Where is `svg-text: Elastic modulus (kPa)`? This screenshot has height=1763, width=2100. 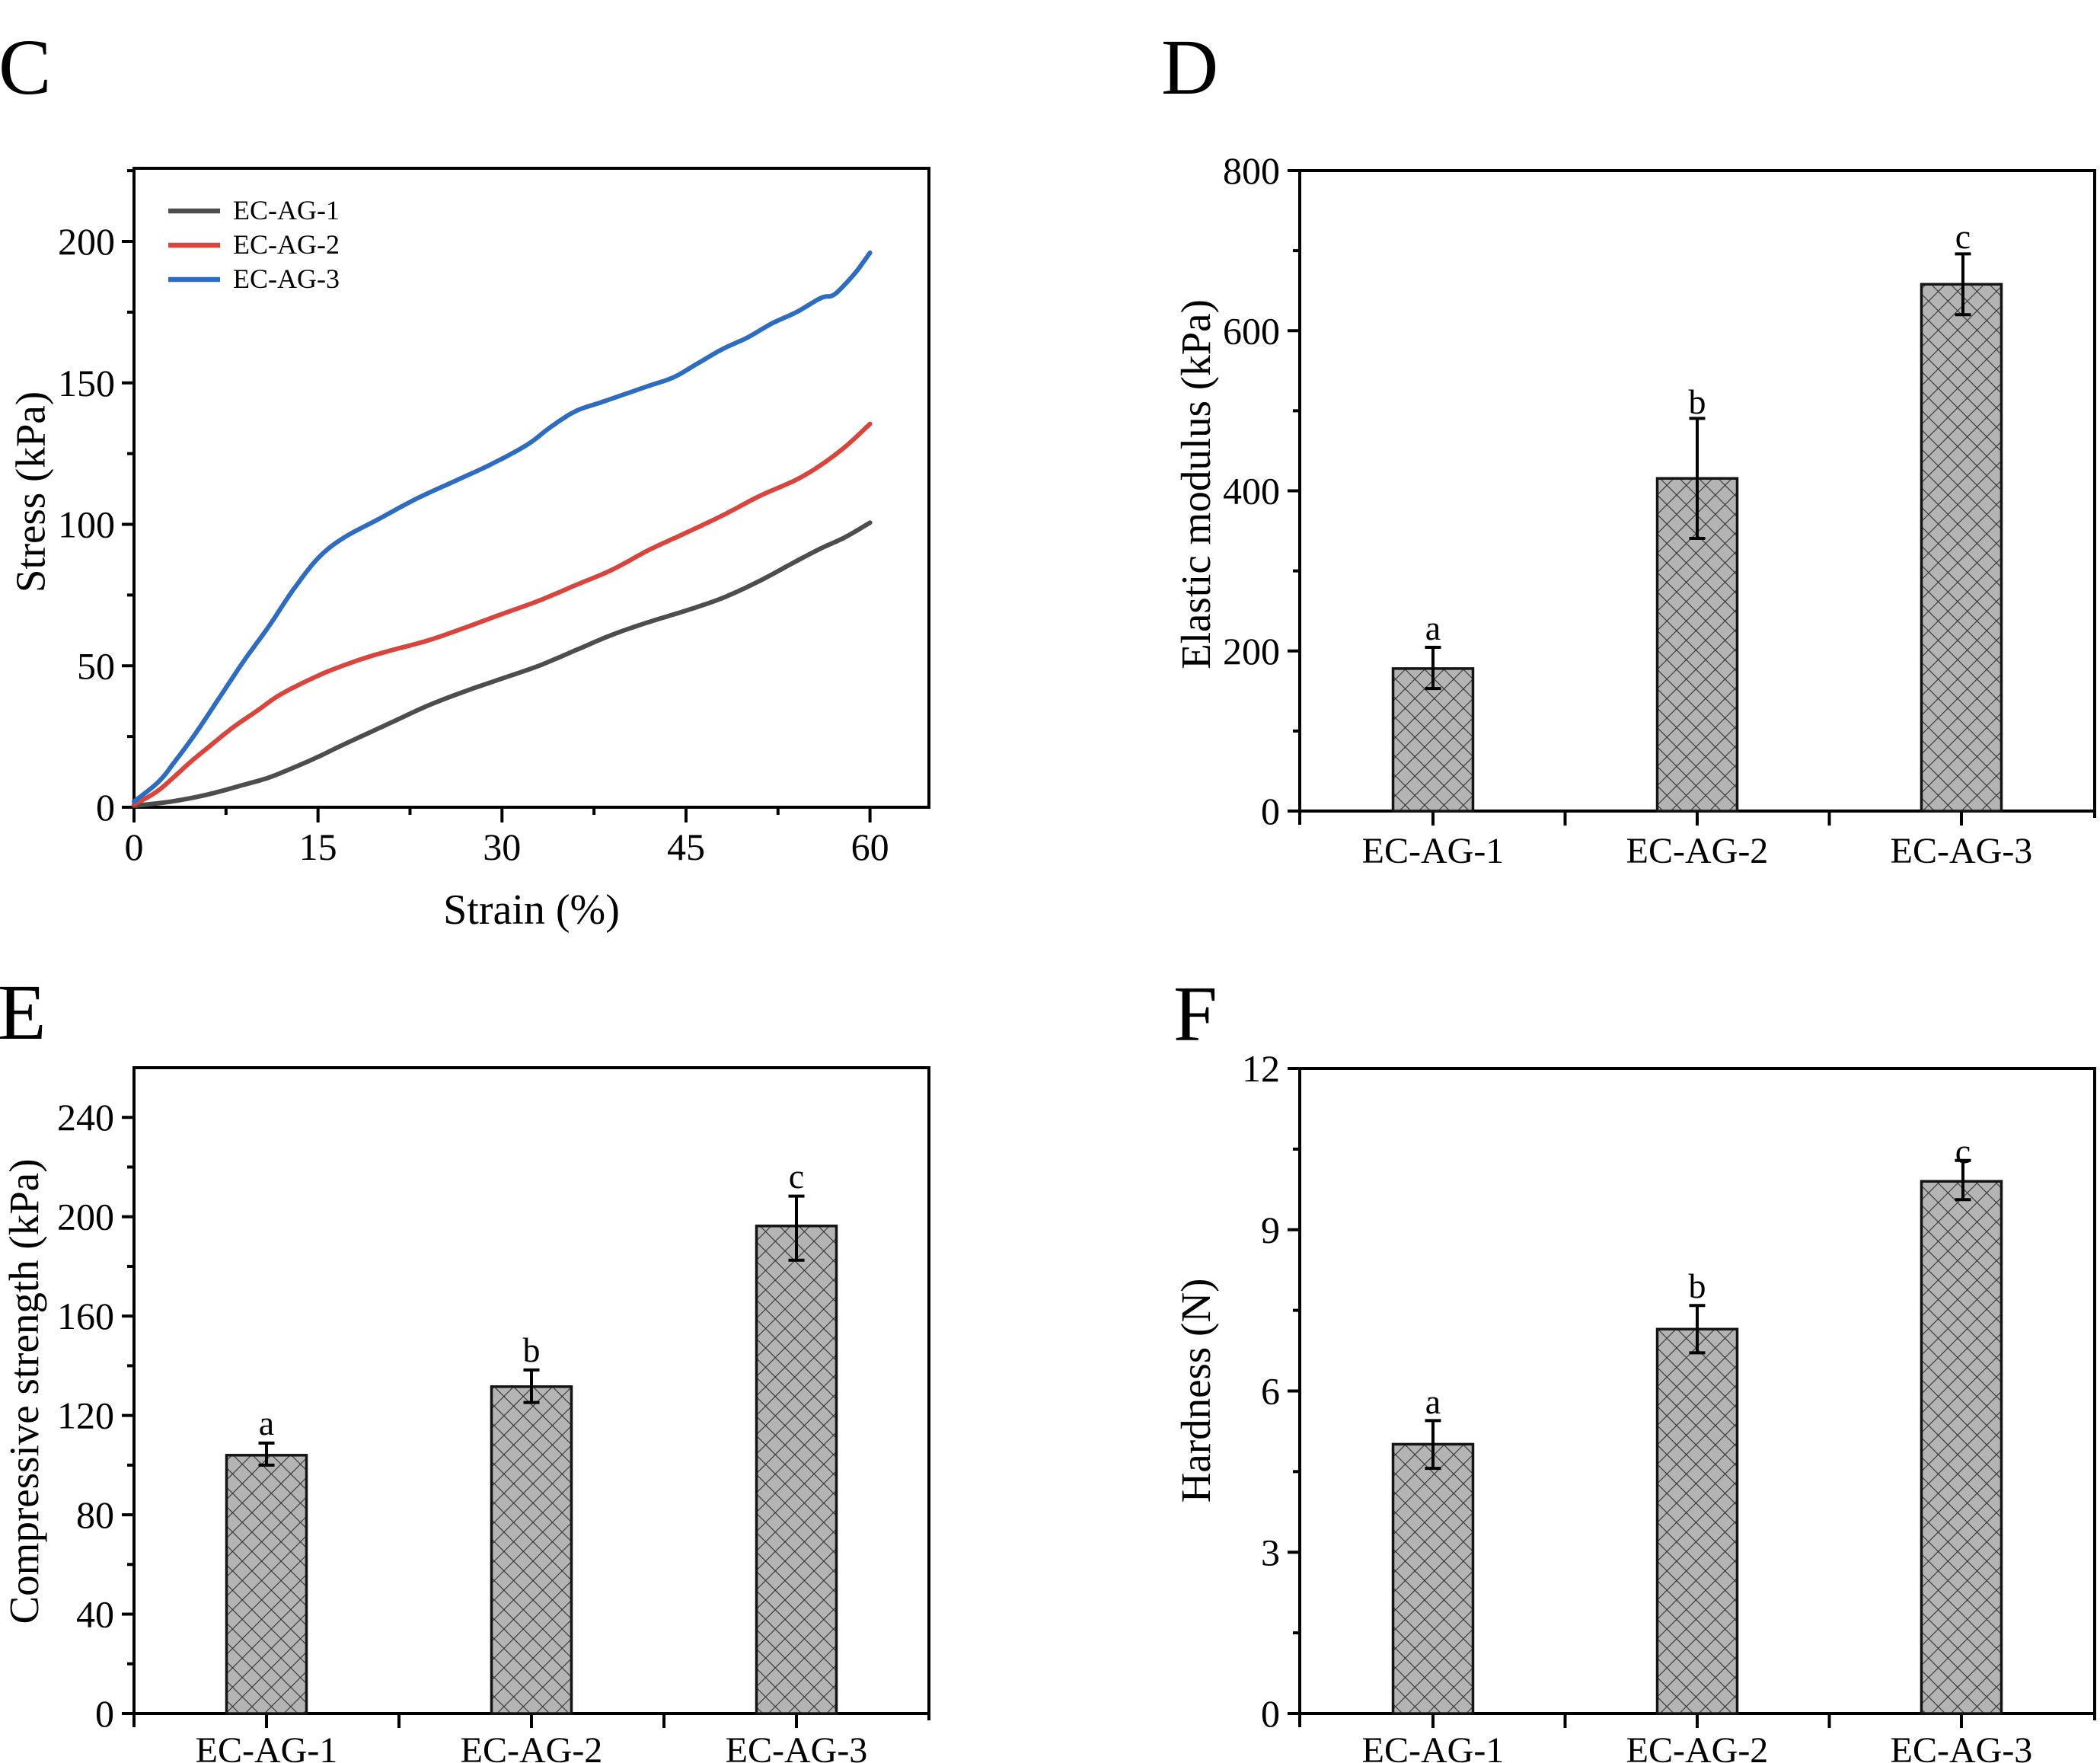
svg-text: Elastic modulus (kPa) is located at coordinates (1196, 484).